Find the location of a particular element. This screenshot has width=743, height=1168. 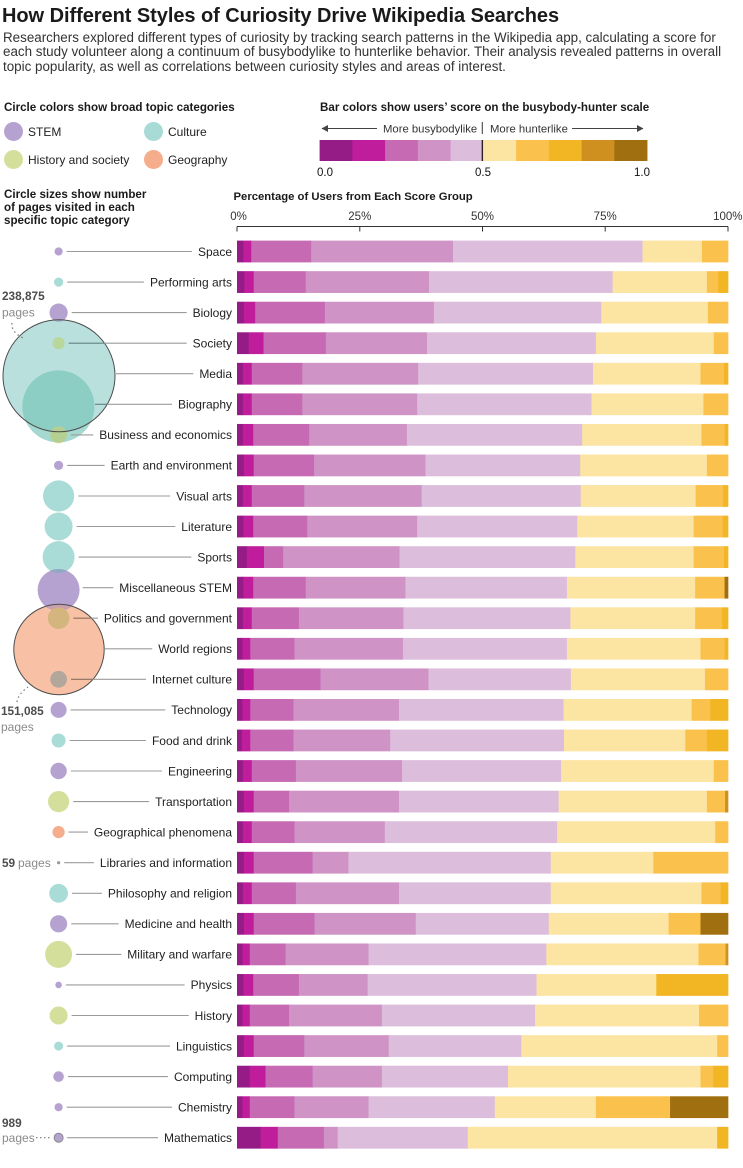

svg-text: More hunterlike is located at coordinates (529, 130).